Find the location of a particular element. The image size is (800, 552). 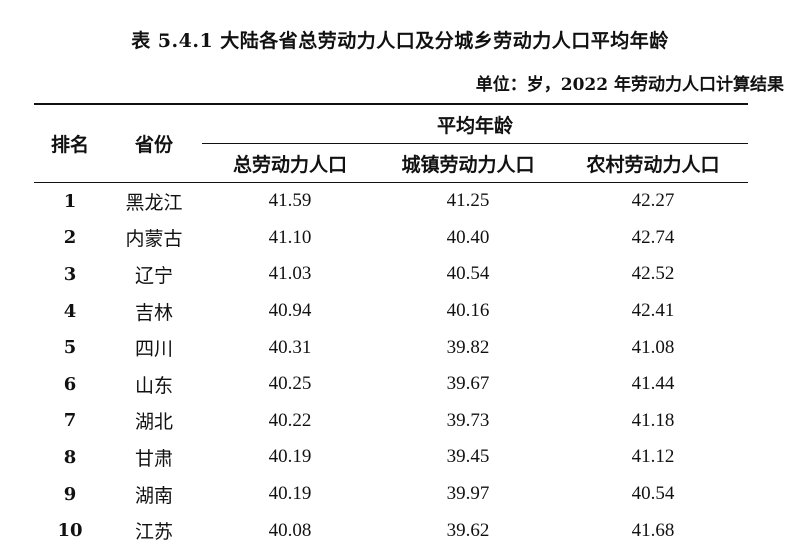

province-cell: 湖南 is located at coordinates (153, 495).